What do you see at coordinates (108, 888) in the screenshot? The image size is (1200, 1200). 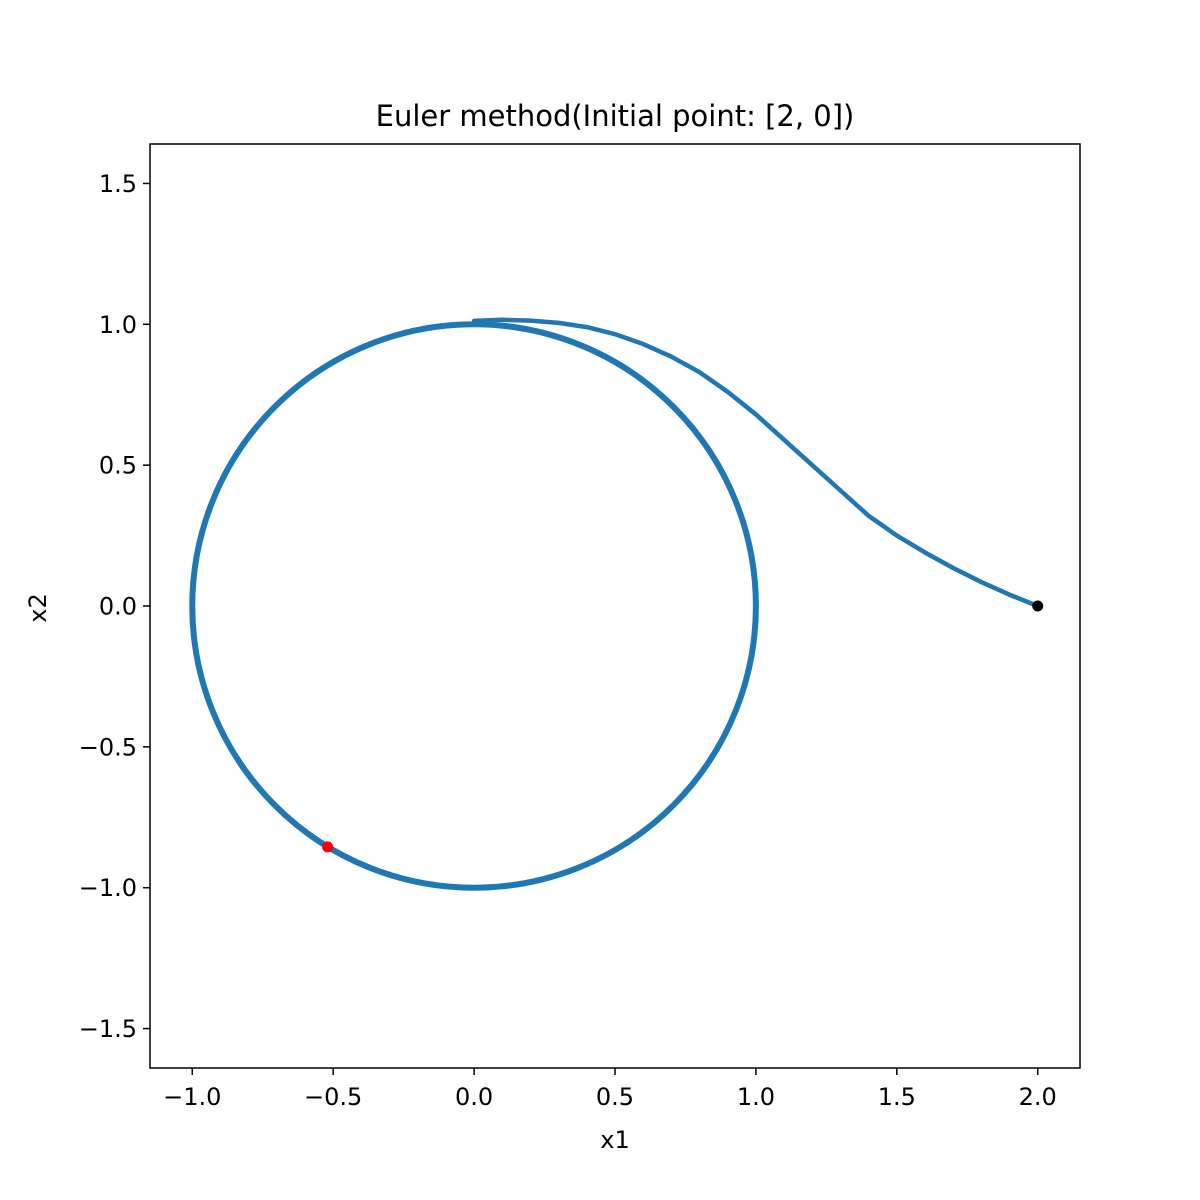 I see `y-tick-label: −1.0` at bounding box center [108, 888].